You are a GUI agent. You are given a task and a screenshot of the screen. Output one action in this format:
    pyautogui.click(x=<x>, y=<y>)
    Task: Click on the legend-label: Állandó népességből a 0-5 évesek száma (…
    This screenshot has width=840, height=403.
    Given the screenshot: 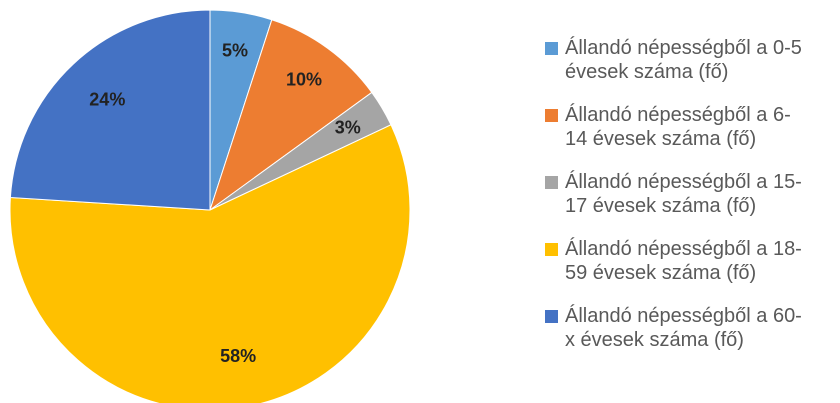 What is the action you would take?
    pyautogui.click(x=683, y=60)
    